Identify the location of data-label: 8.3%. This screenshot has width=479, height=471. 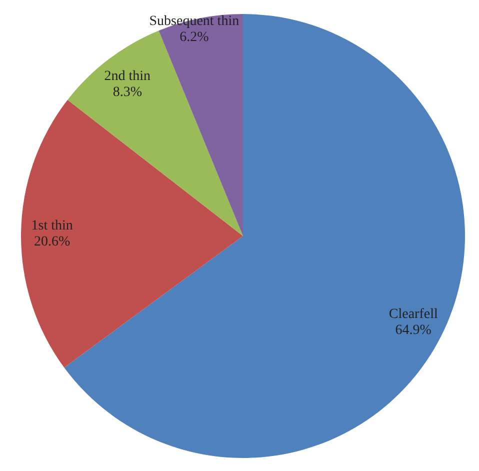
(127, 92).